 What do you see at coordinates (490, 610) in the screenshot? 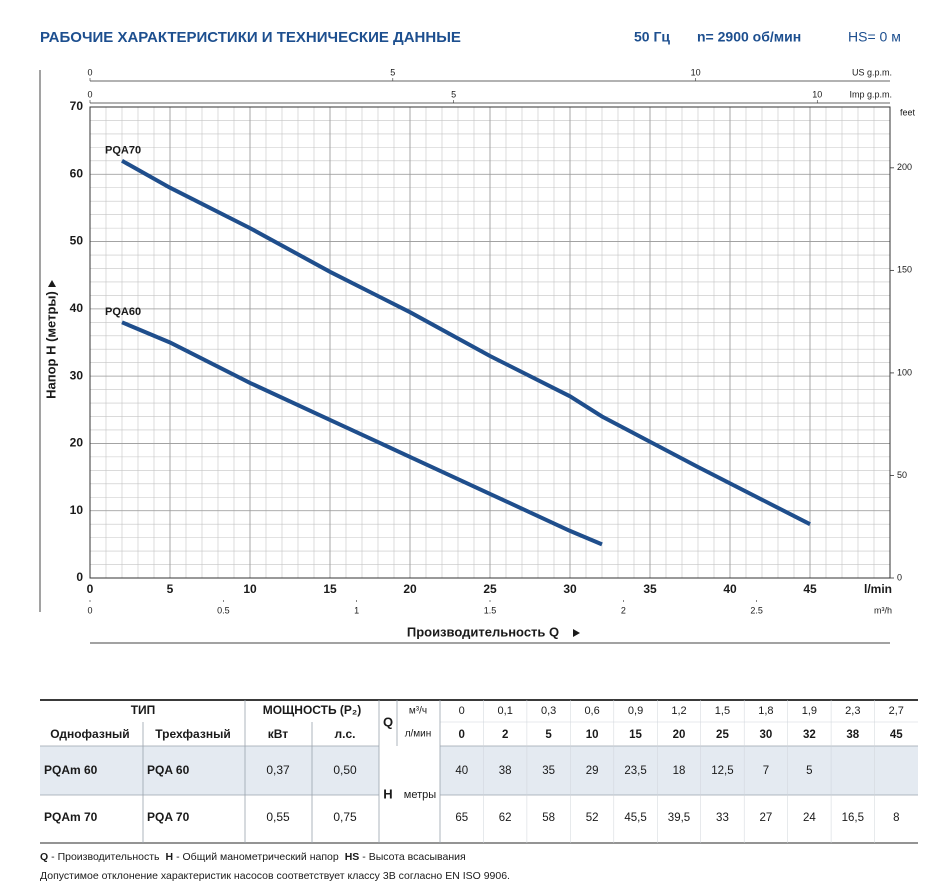
I see `secondary-tick-label: 1.5` at bounding box center [490, 610].